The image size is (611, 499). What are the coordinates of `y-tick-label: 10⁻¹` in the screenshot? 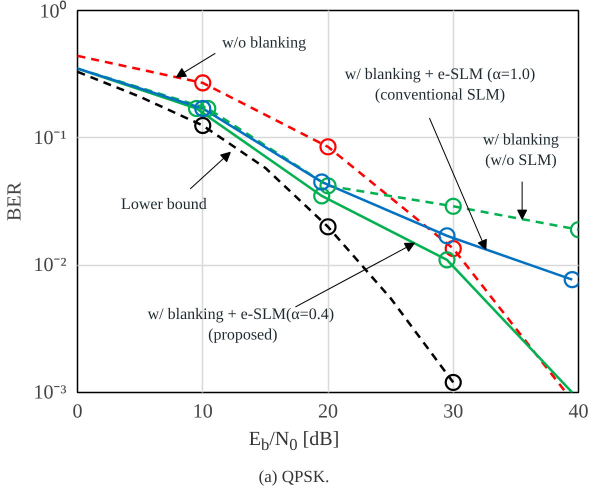 It's located at (50, 137).